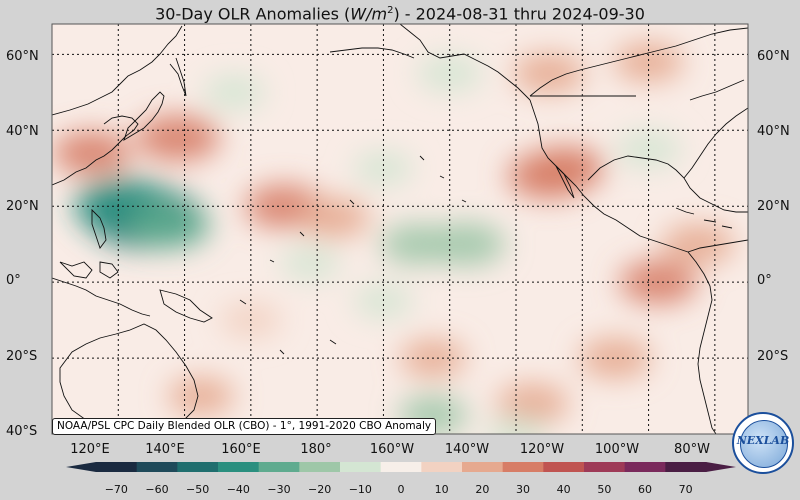 The height and width of the screenshot is (500, 800). I want to click on coastline-west-coast, so click(609, 176).